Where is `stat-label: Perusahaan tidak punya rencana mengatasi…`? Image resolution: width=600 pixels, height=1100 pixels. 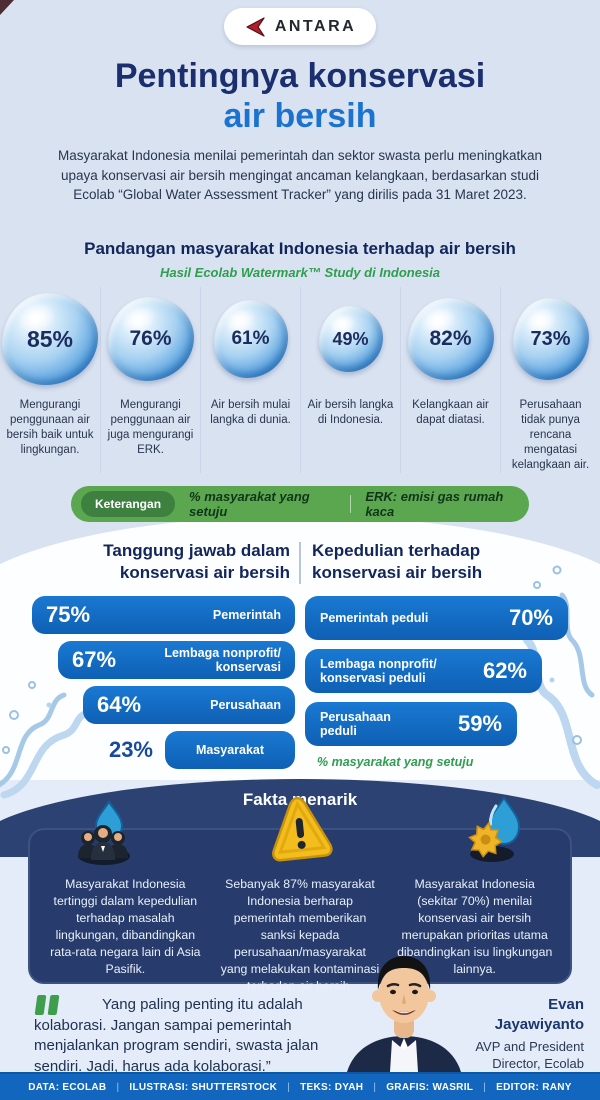 stat-label: Perusahaan tidak punya rencana mengatasi… is located at coordinates (550, 435).